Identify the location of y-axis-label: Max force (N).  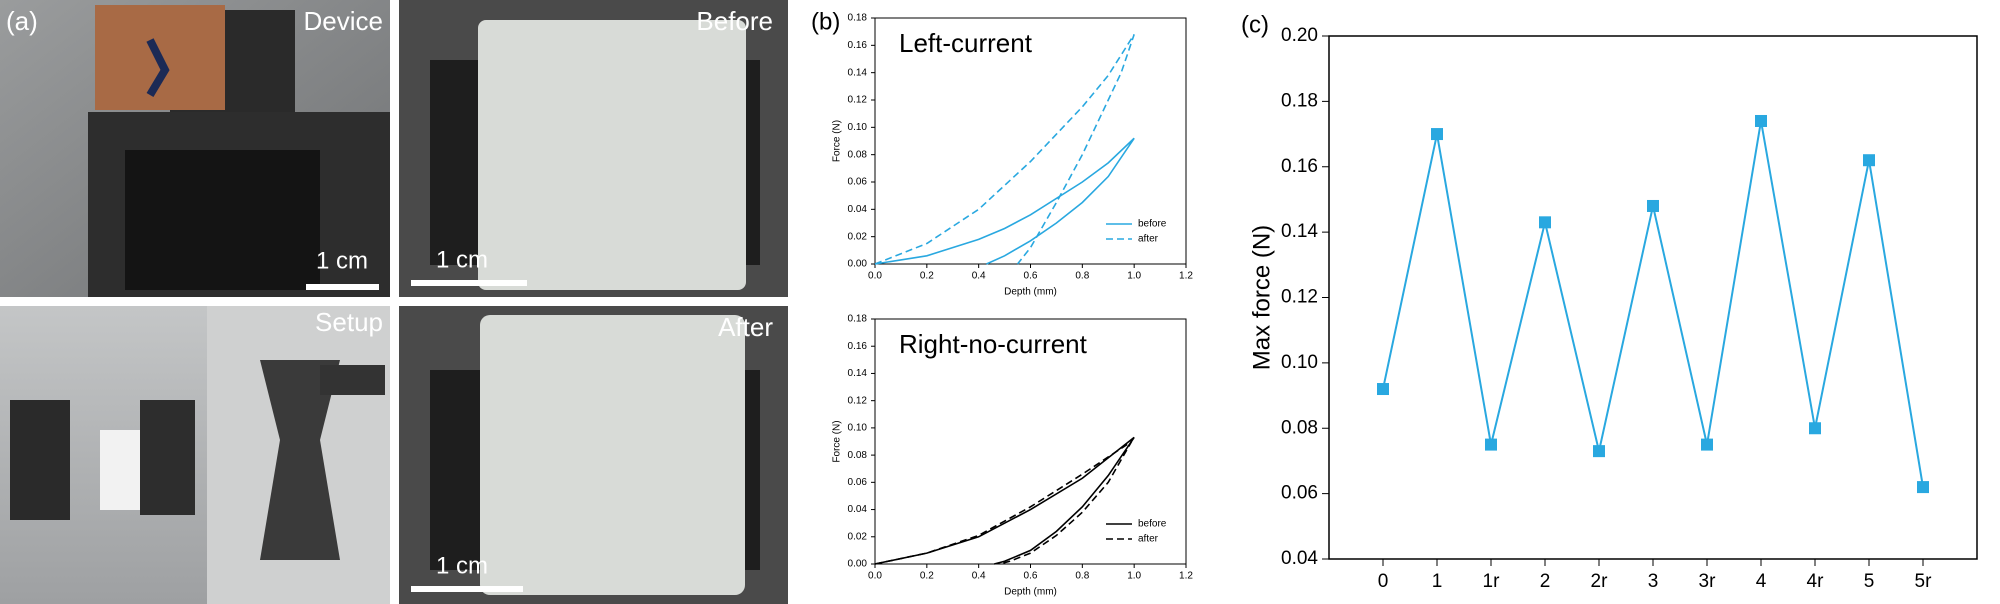
(1261, 297).